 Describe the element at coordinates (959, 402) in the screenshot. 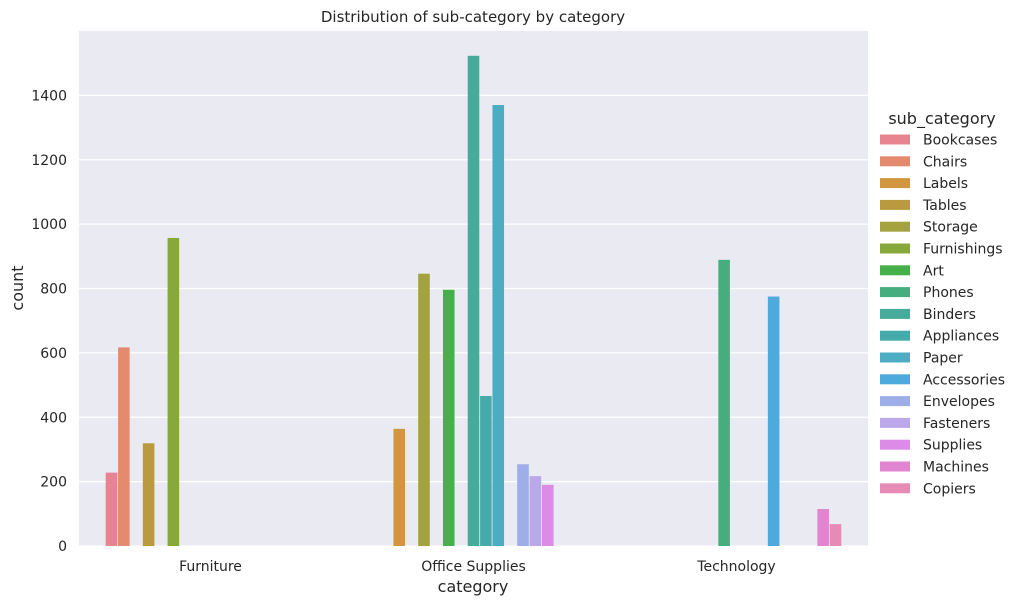

I see `legend-label: Envelopes` at that location.